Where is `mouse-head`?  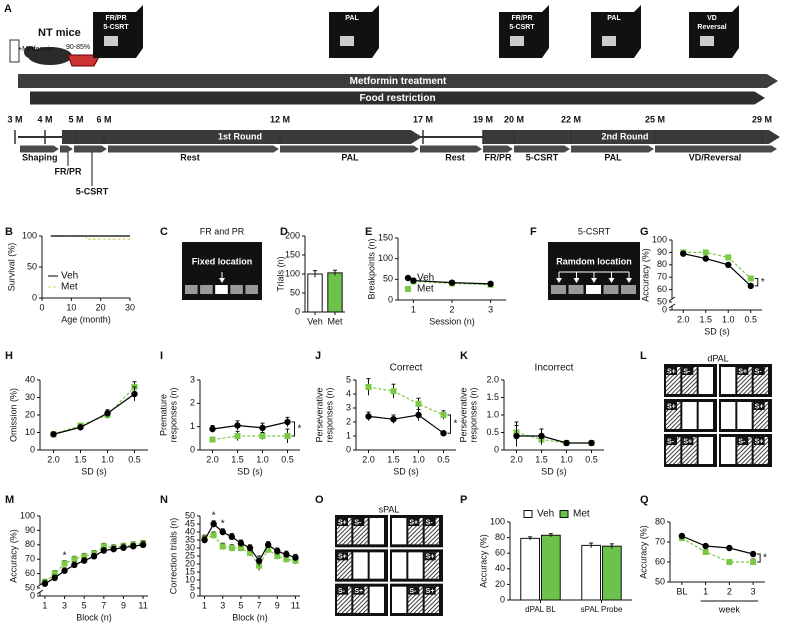 mouse-head is located at coordinates (30, 52).